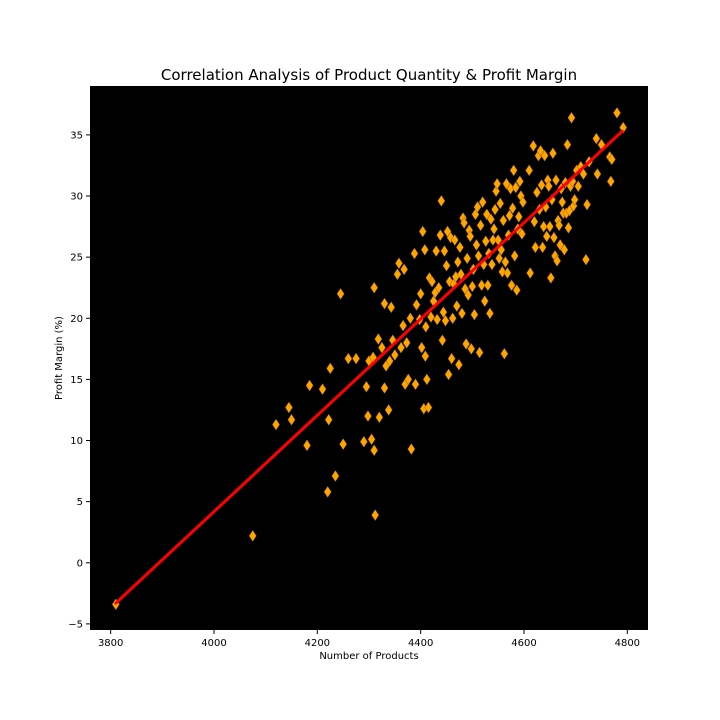  I want to click on x-tick-label: 4600, so click(523, 643).